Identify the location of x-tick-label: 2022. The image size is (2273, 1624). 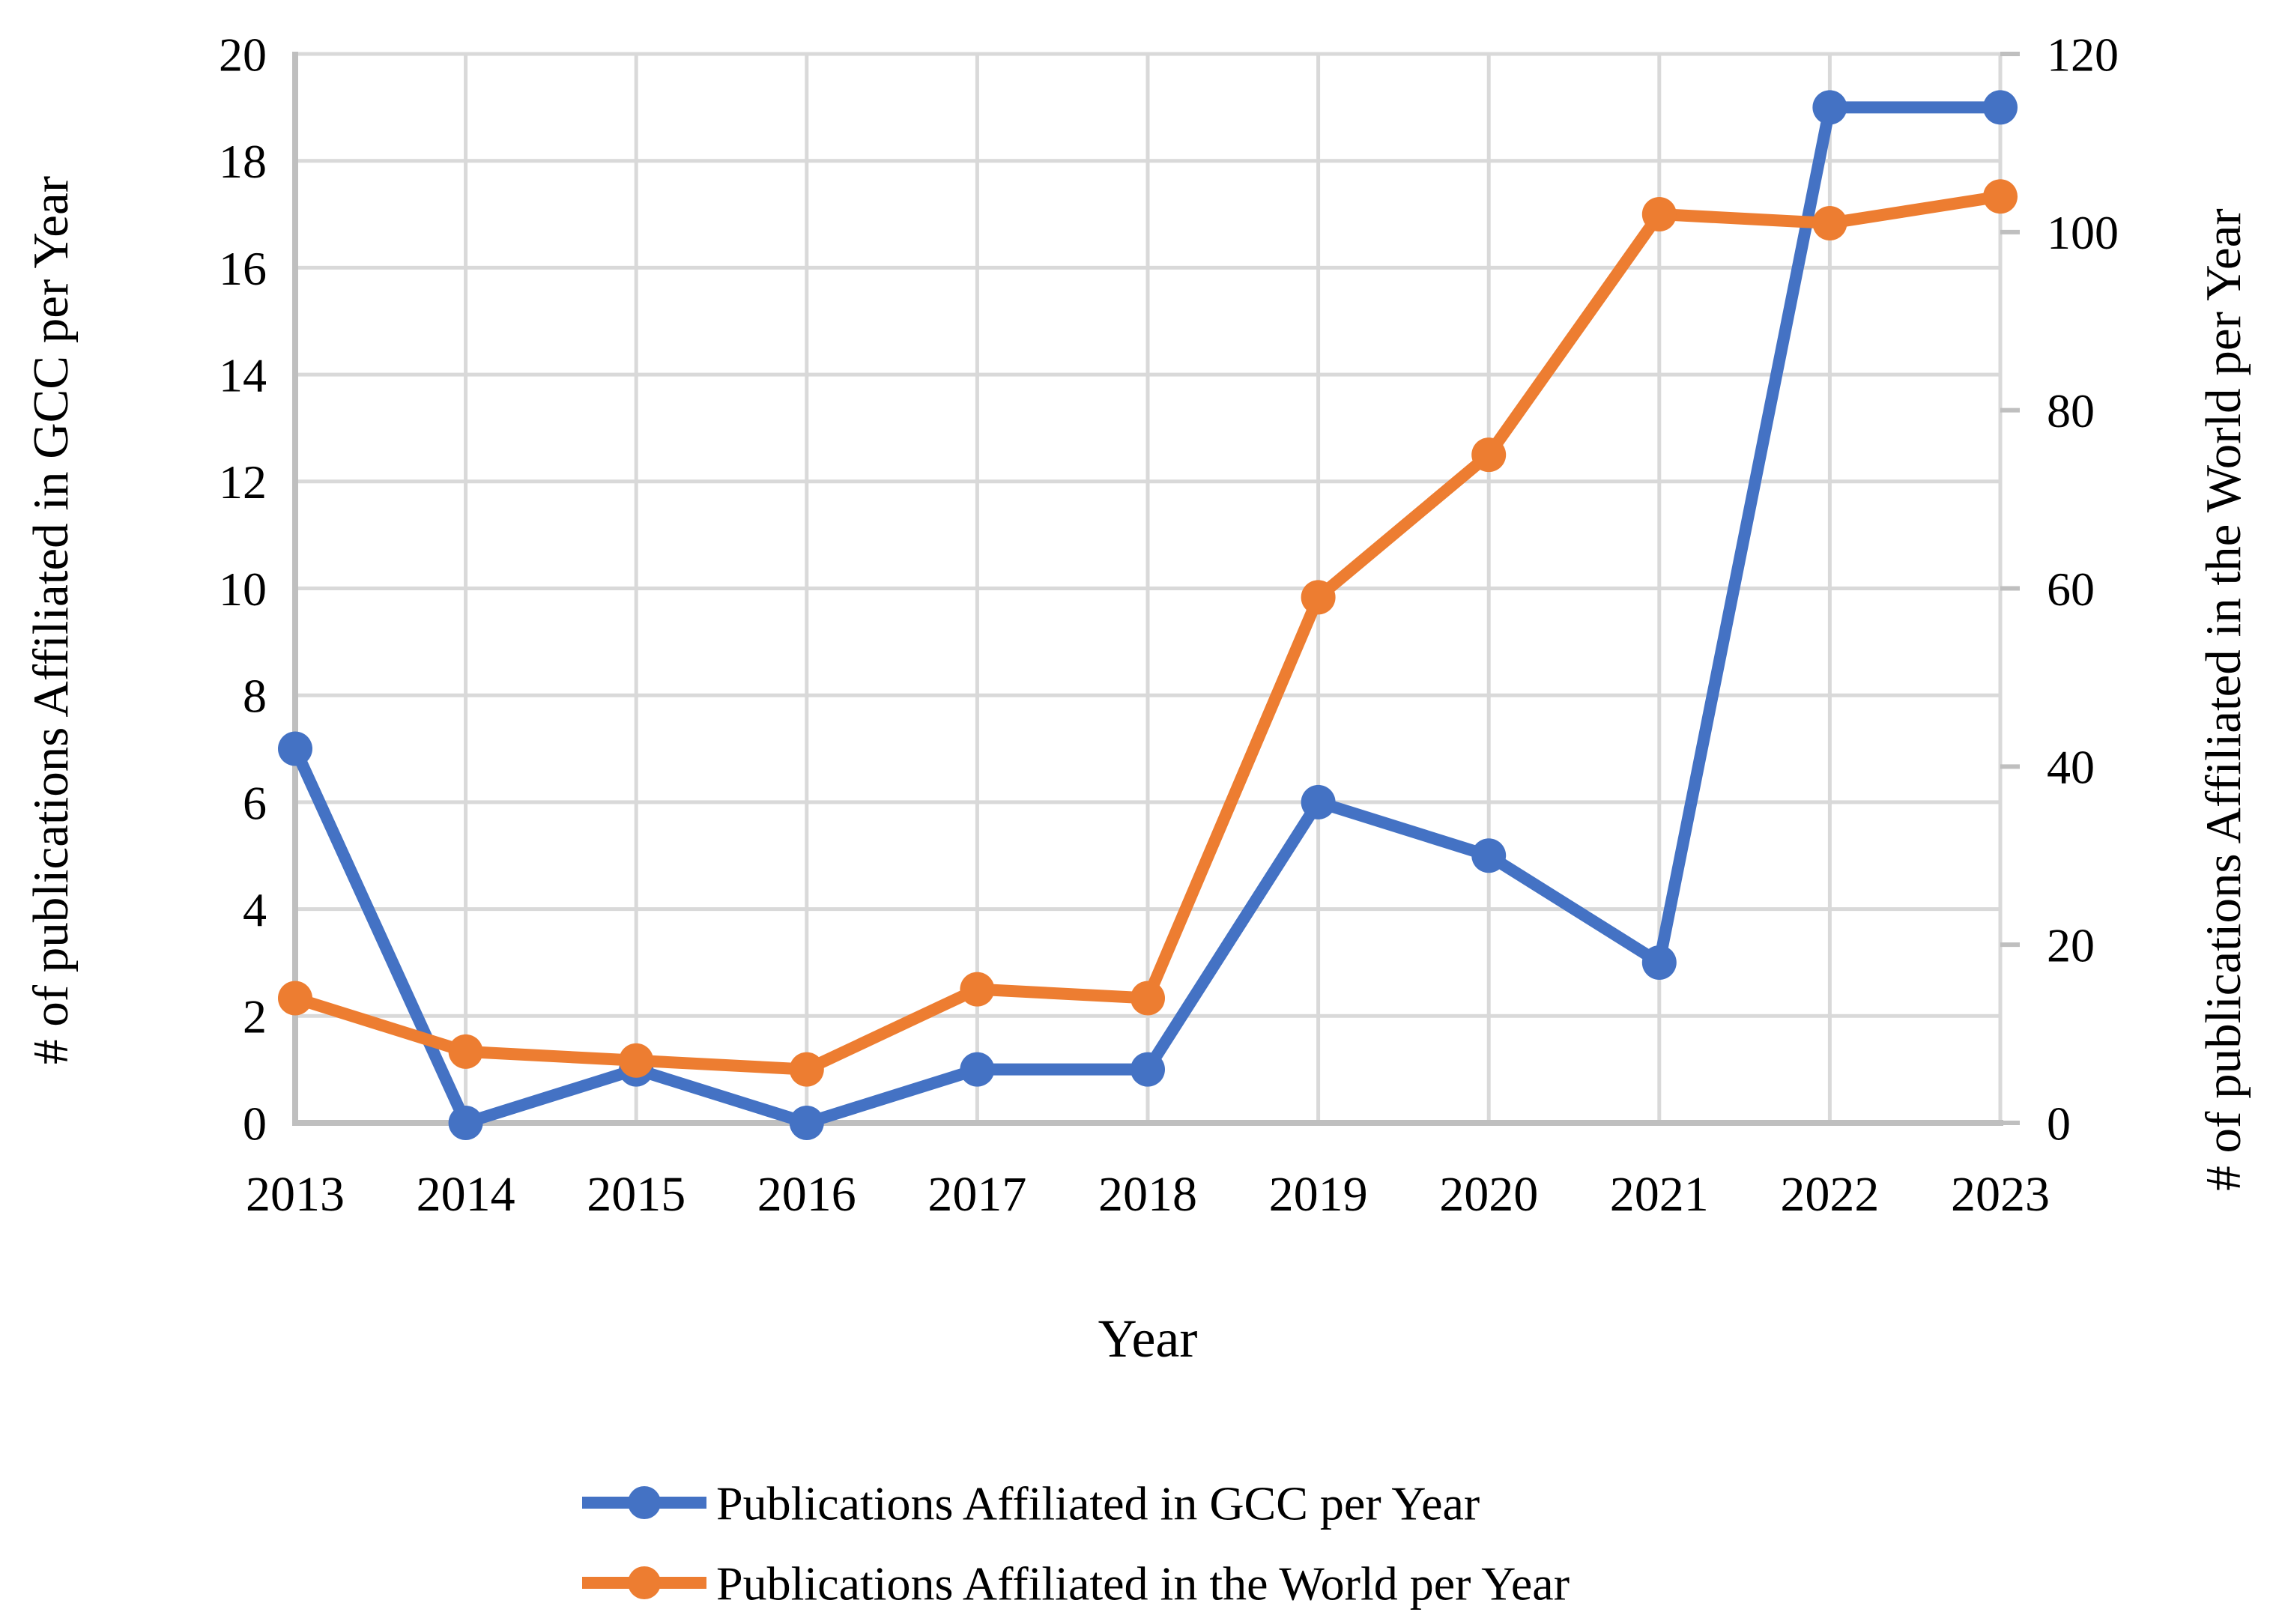
(1829, 1194).